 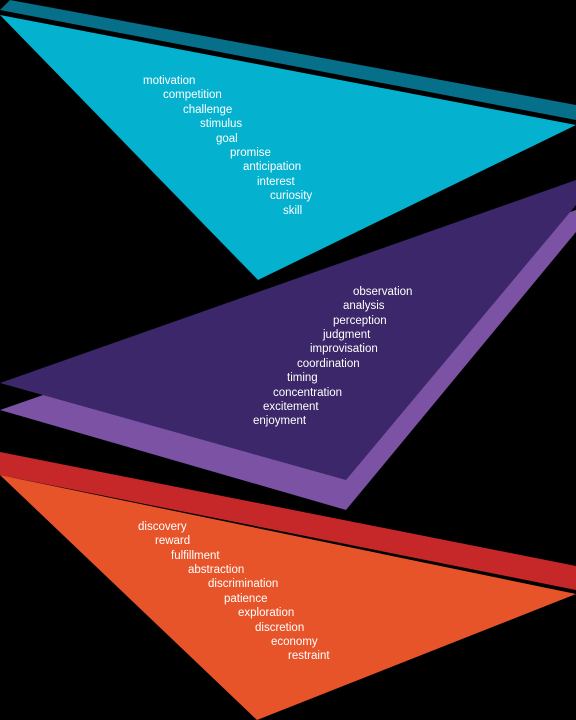 What do you see at coordinates (383, 292) in the screenshot?
I see `middle-word: observation` at bounding box center [383, 292].